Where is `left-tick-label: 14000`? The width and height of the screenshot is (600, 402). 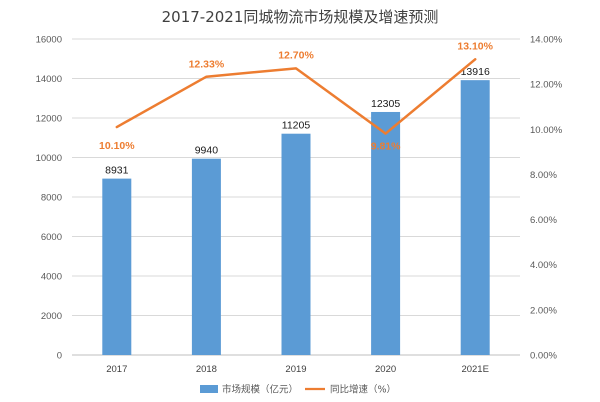 left-tick-label: 14000 is located at coordinates (49, 79).